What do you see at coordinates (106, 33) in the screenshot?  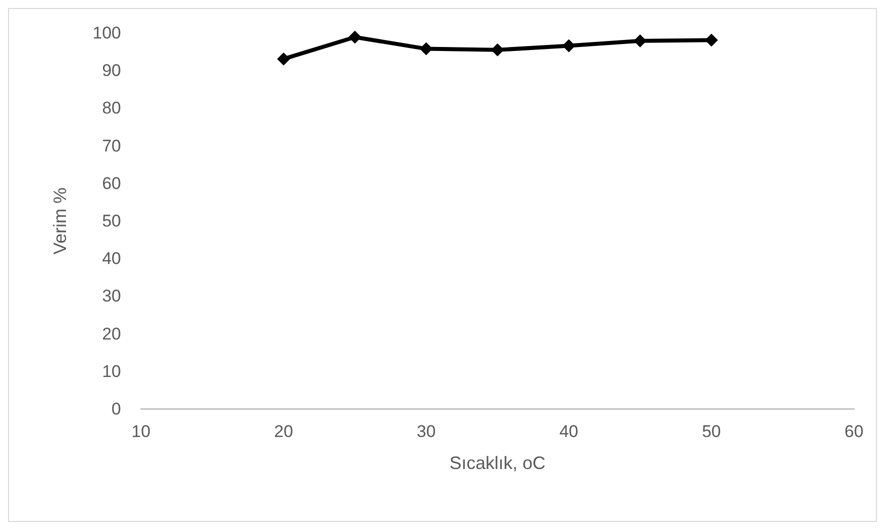 I see `y-tick-label: 100` at bounding box center [106, 33].